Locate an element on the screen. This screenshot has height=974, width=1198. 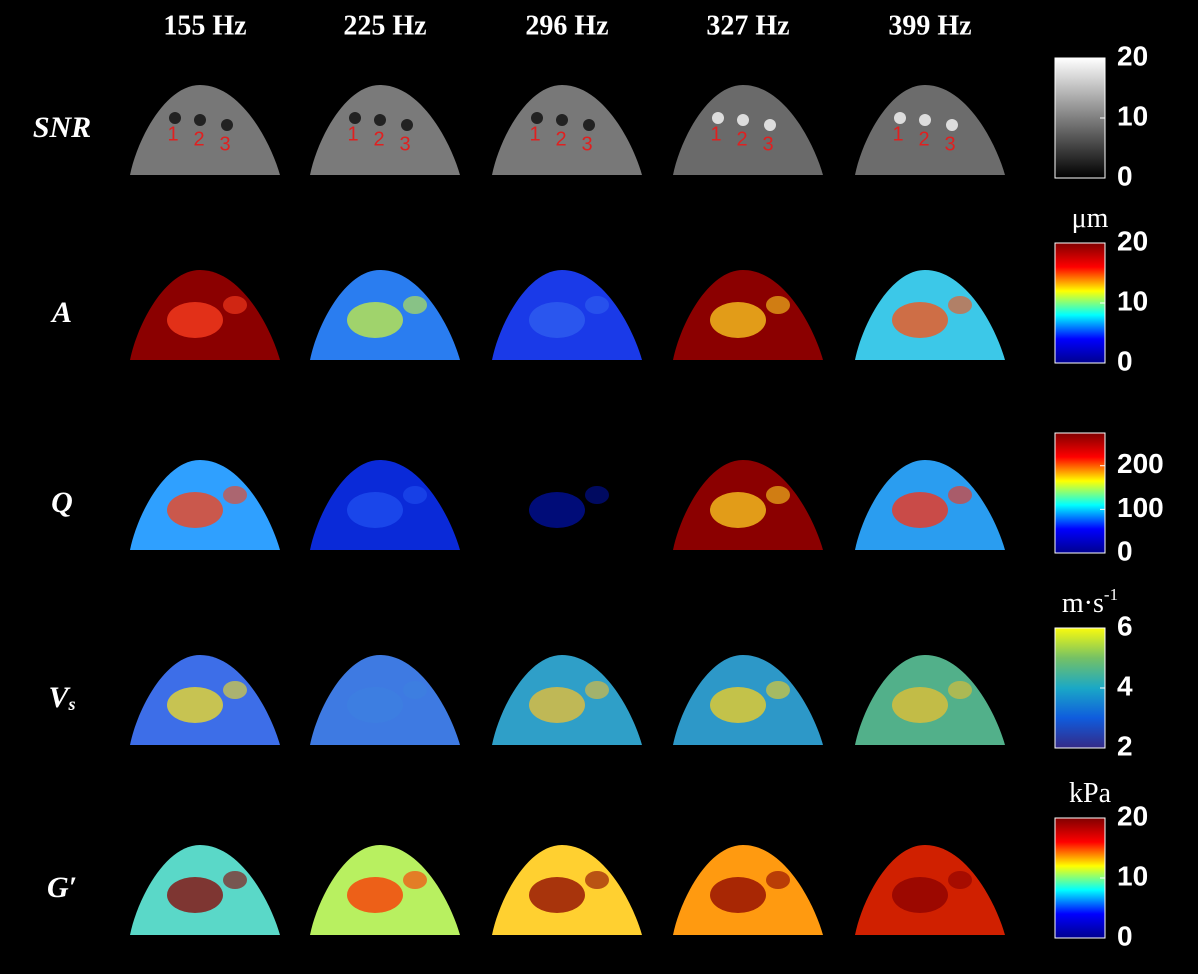
column-header: 296 Hz is located at coordinates (566, 25).